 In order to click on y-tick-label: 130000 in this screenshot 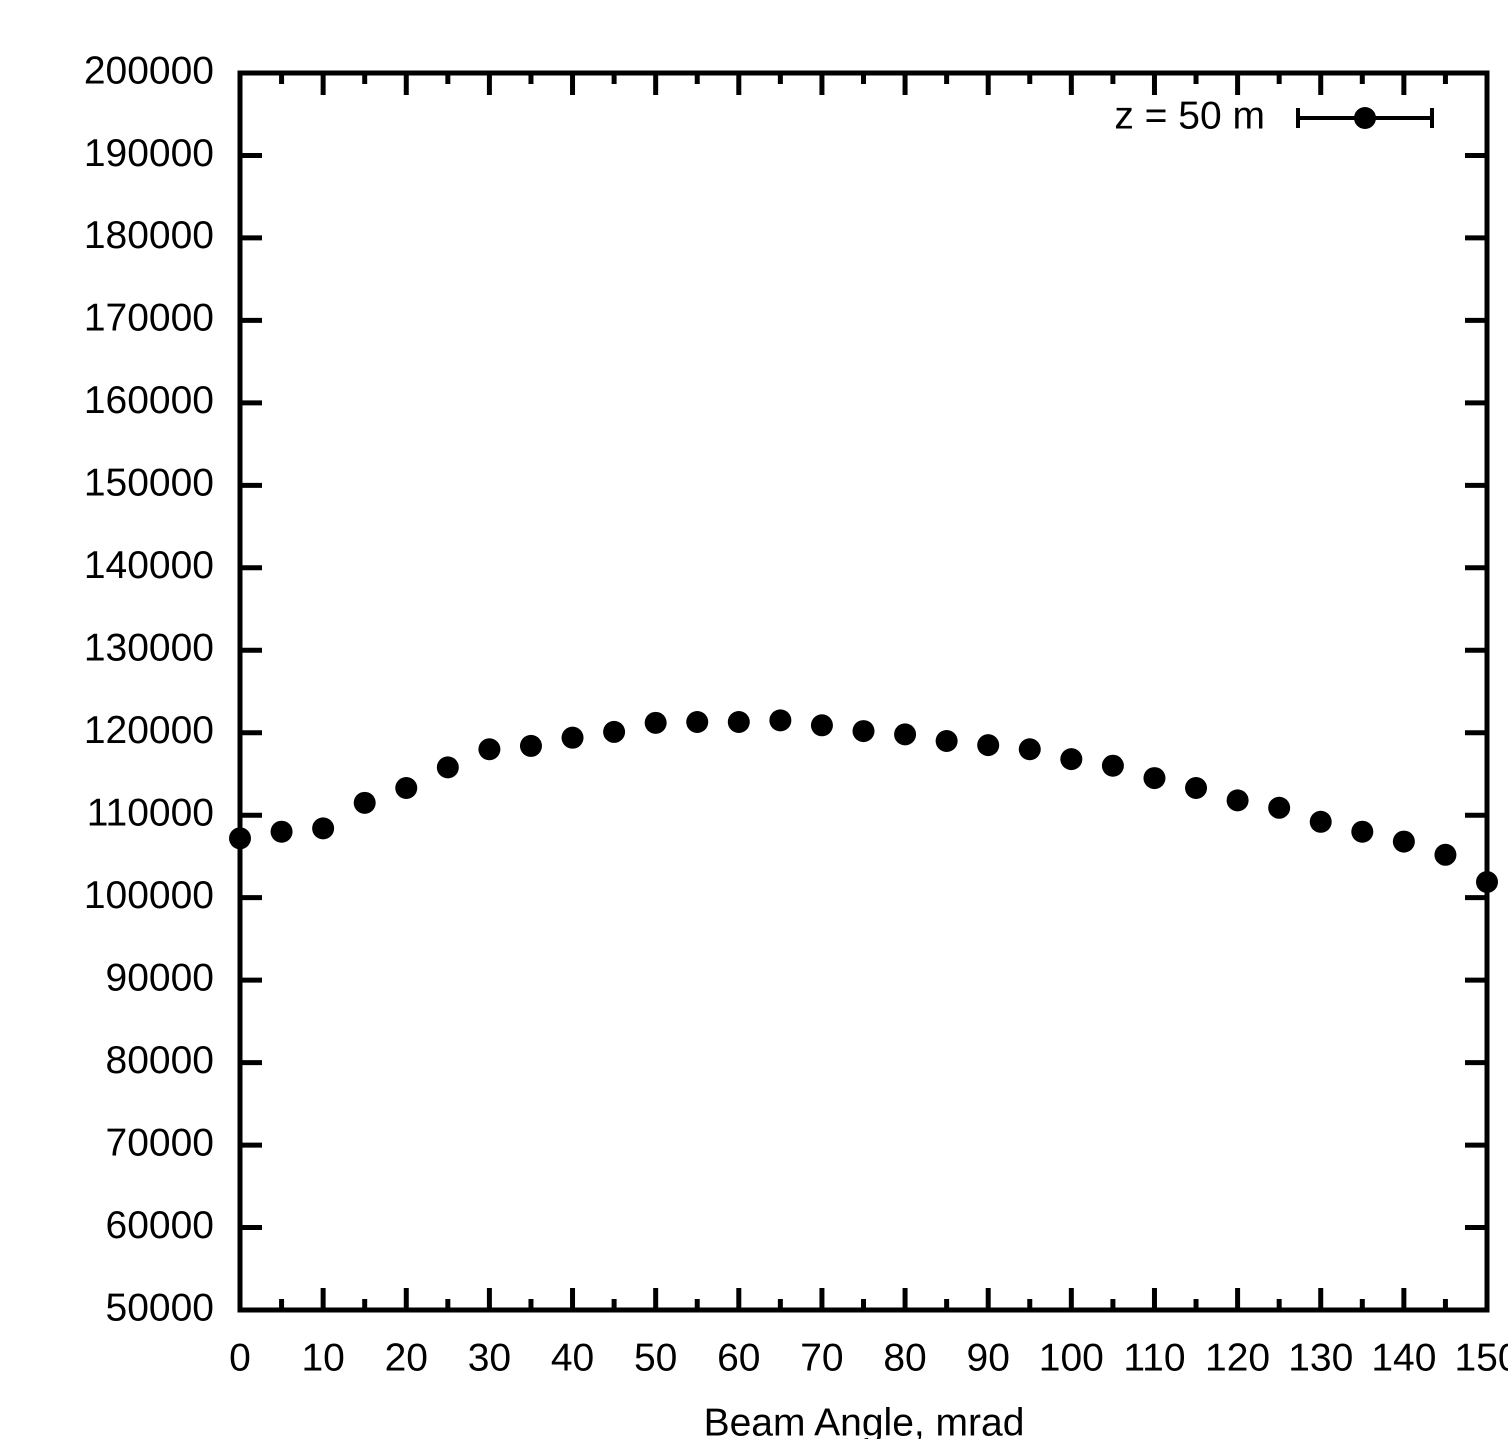, I will do `click(149, 648)`.